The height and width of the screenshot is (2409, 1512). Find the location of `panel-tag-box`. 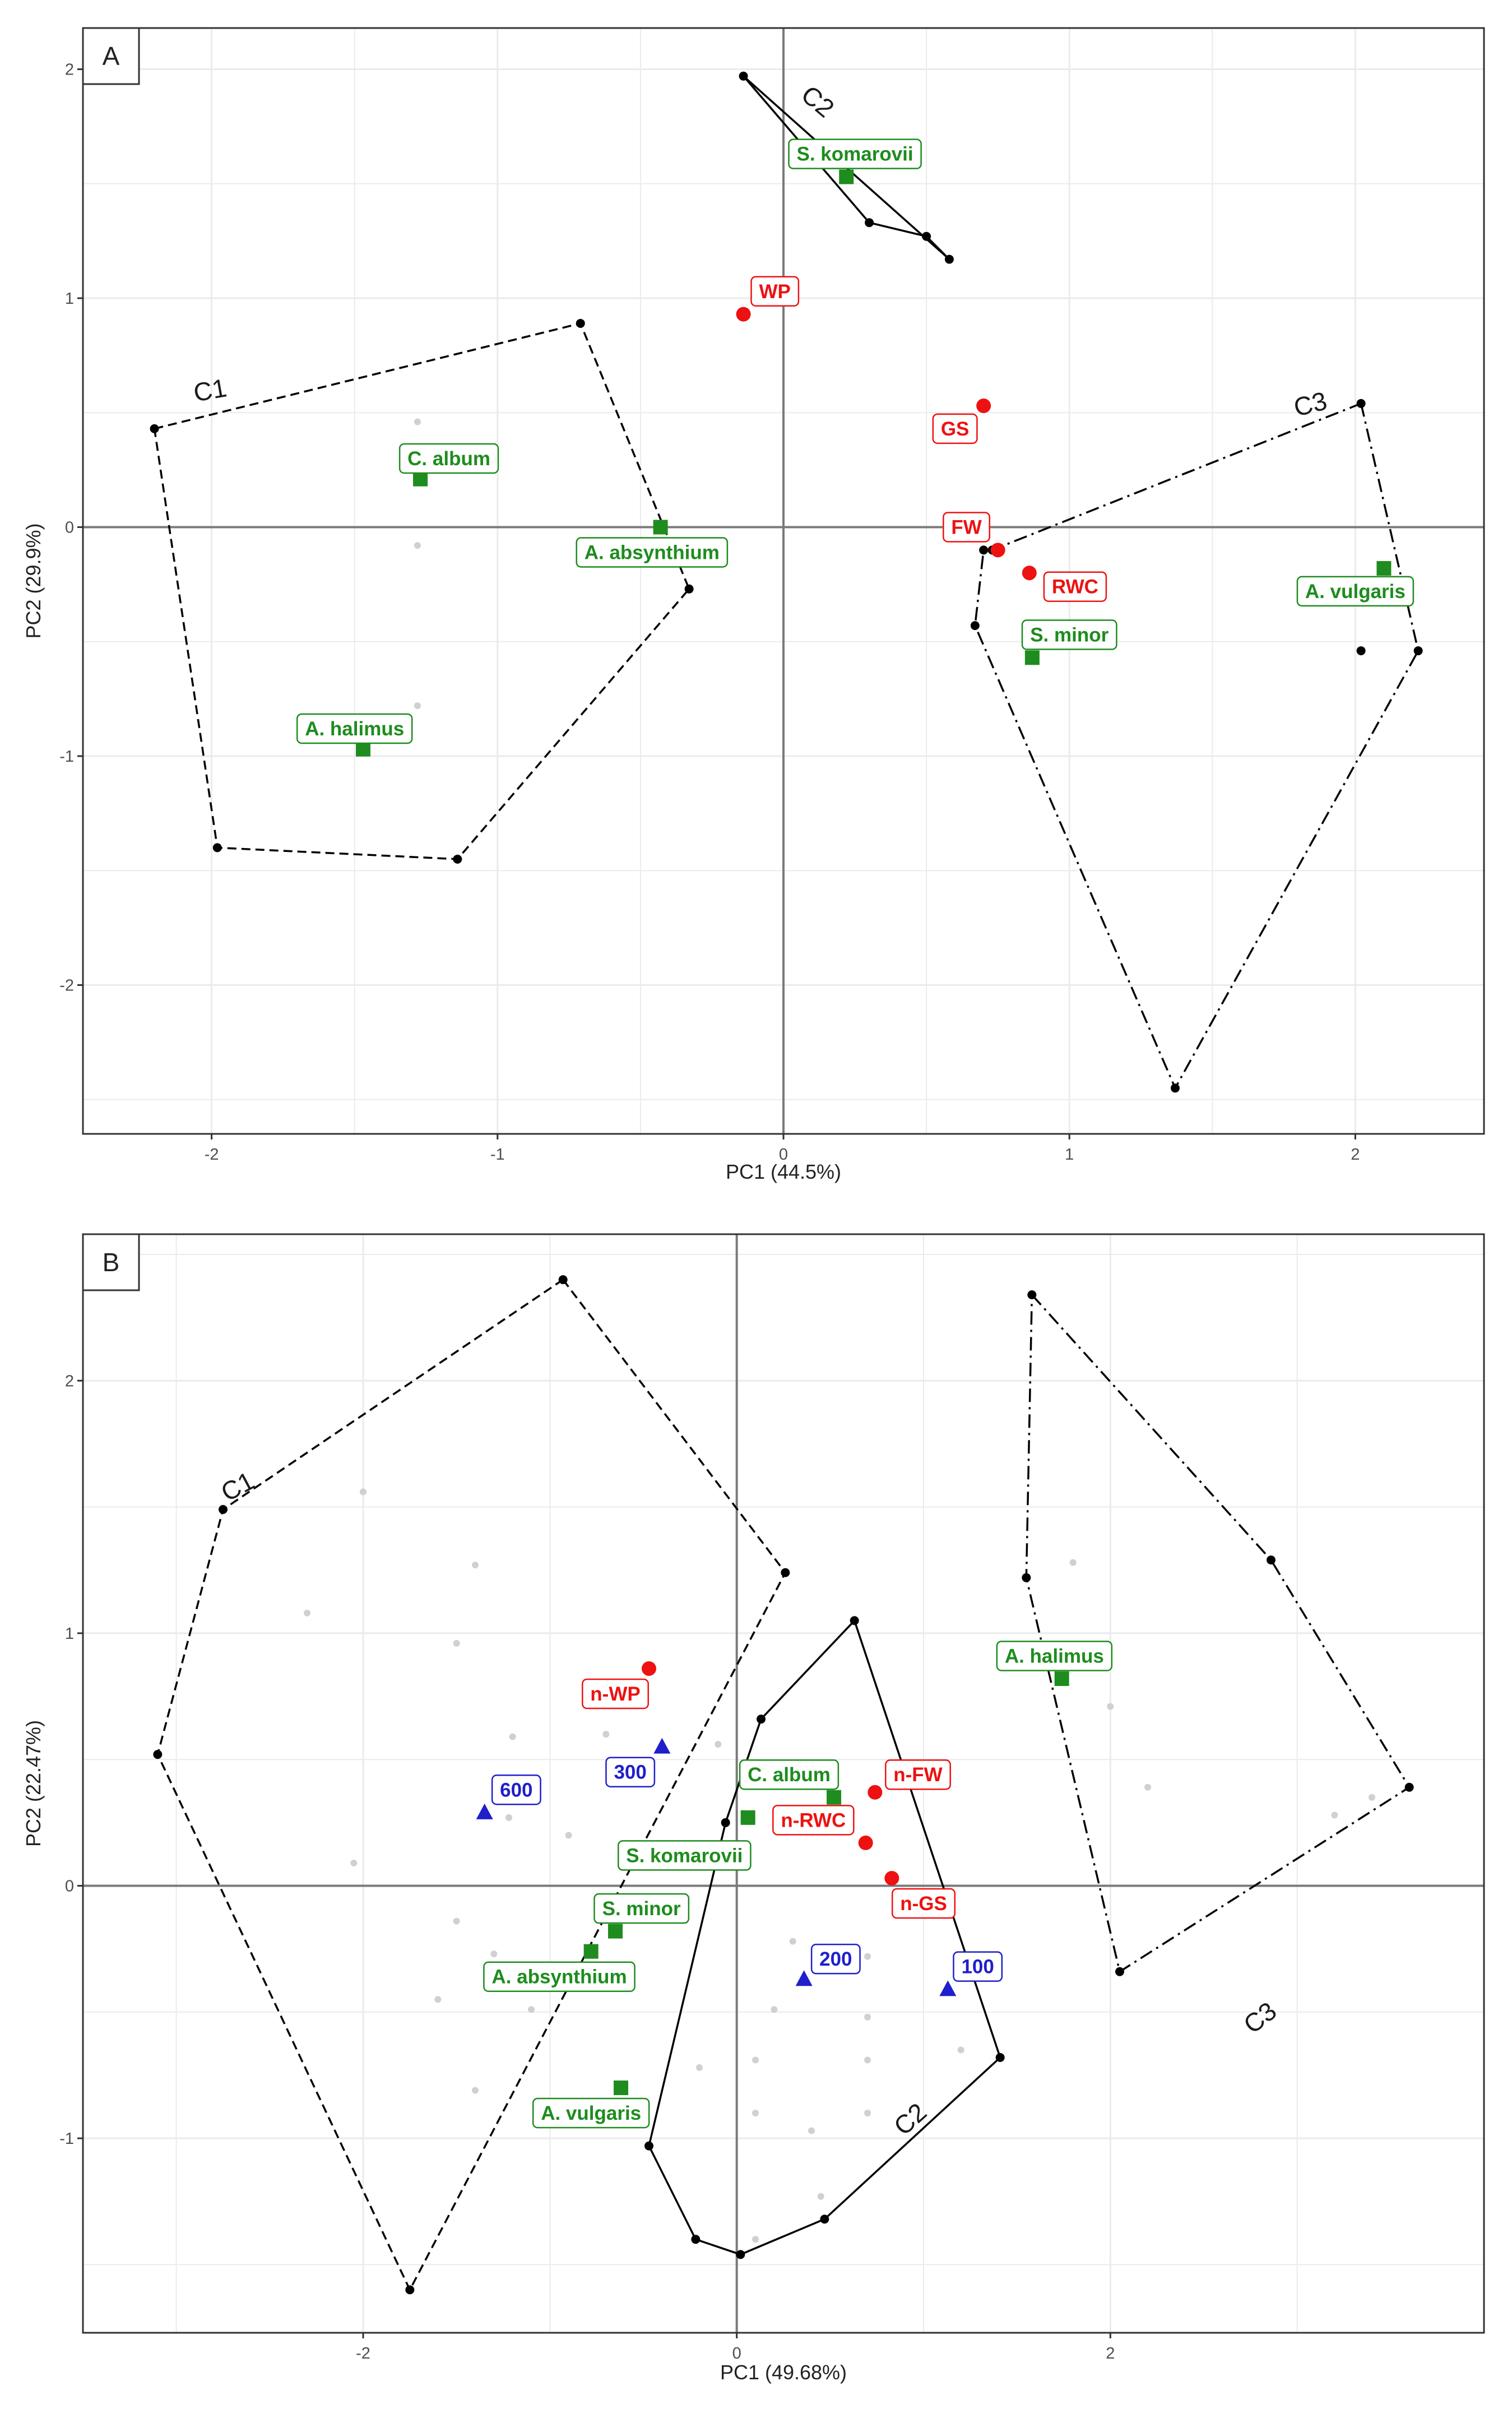

panel-tag-box is located at coordinates (111, 56).